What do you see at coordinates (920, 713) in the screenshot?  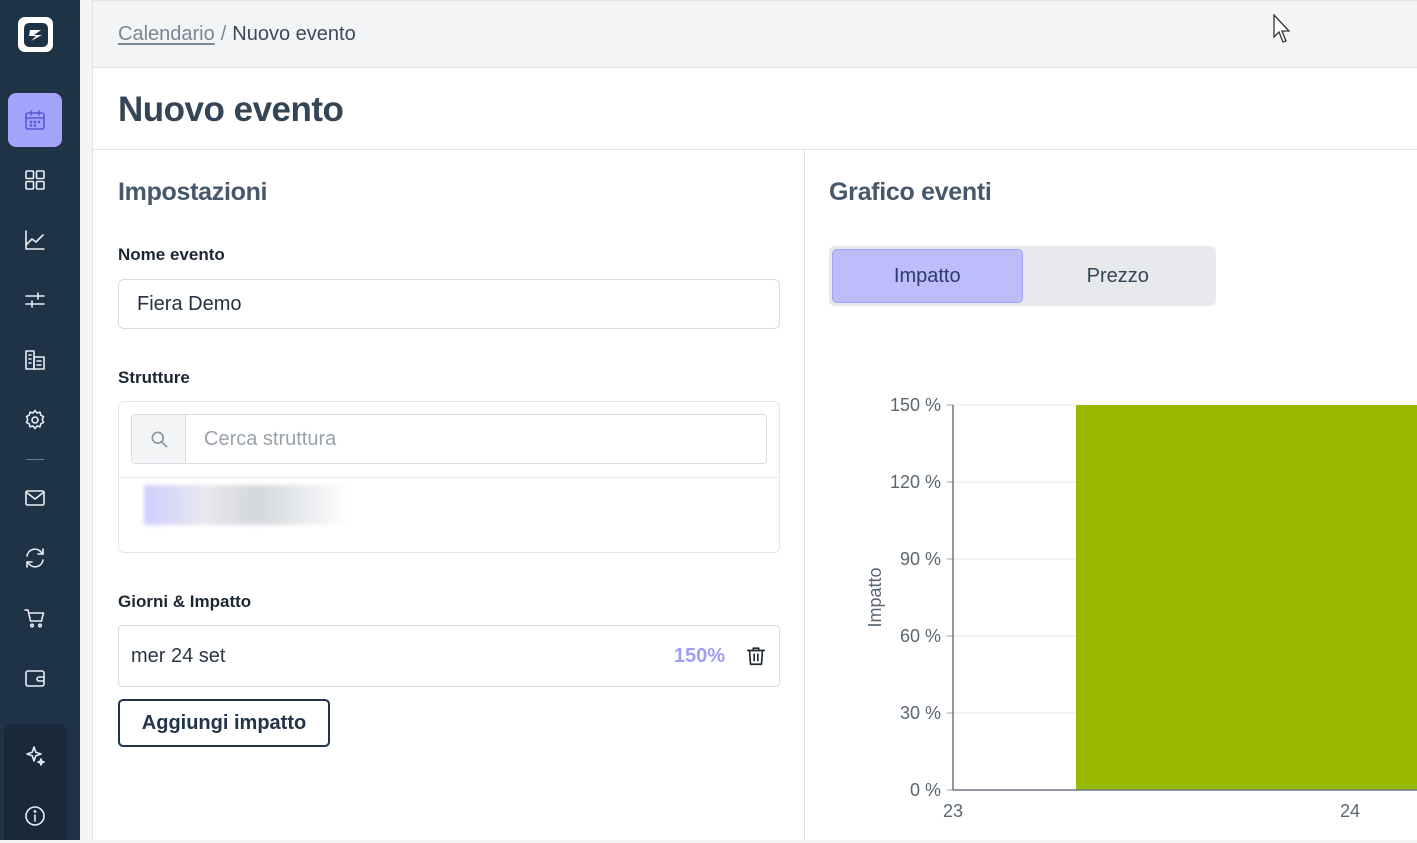 I see `chart-y-tick-label: 30 %` at bounding box center [920, 713].